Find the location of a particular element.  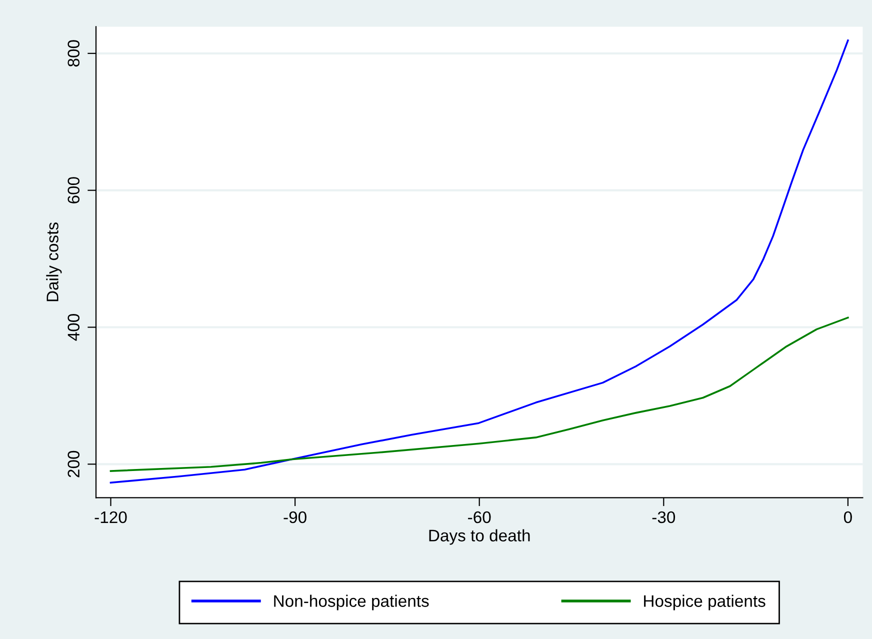

y-tick-label: 600 is located at coordinates (74, 190).